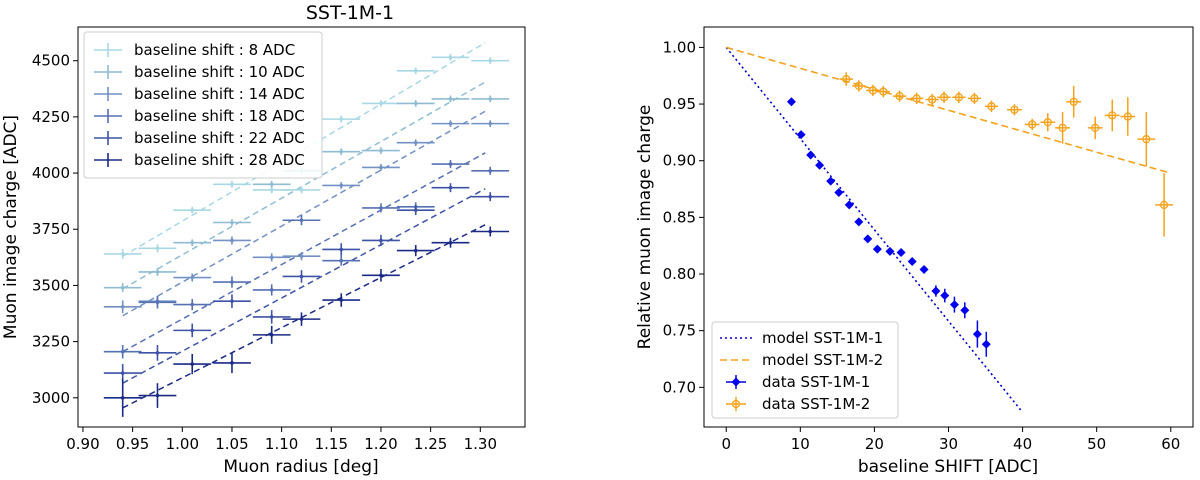  What do you see at coordinates (231, 444) in the screenshot?
I see `left-x-tick-label: 1.05` at bounding box center [231, 444].